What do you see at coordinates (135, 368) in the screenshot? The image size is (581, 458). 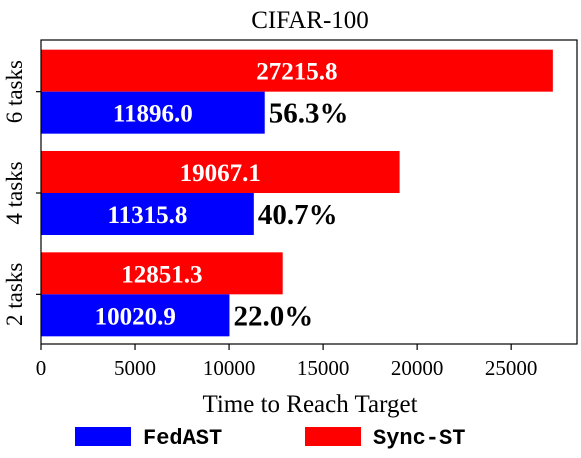 I see `x-tick-label: 5000` at bounding box center [135, 368].